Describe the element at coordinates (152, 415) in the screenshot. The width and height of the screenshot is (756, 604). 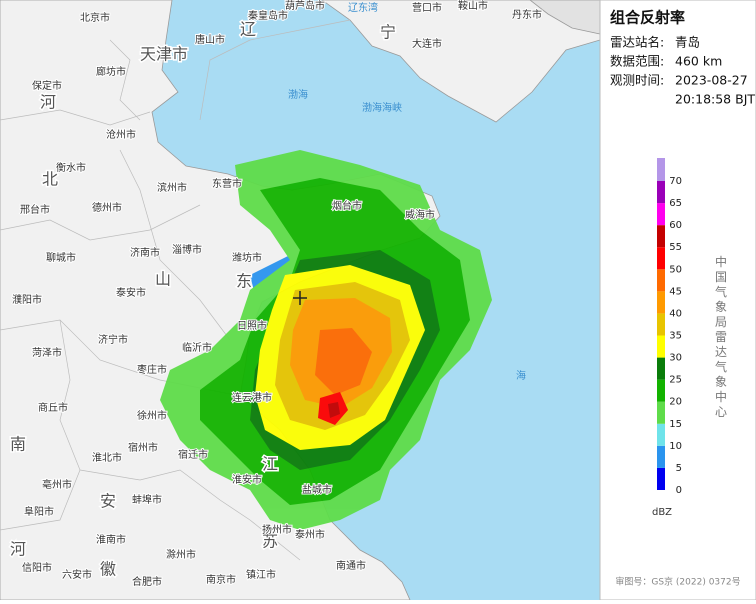
I see `map-label: 徐州市` at that location.